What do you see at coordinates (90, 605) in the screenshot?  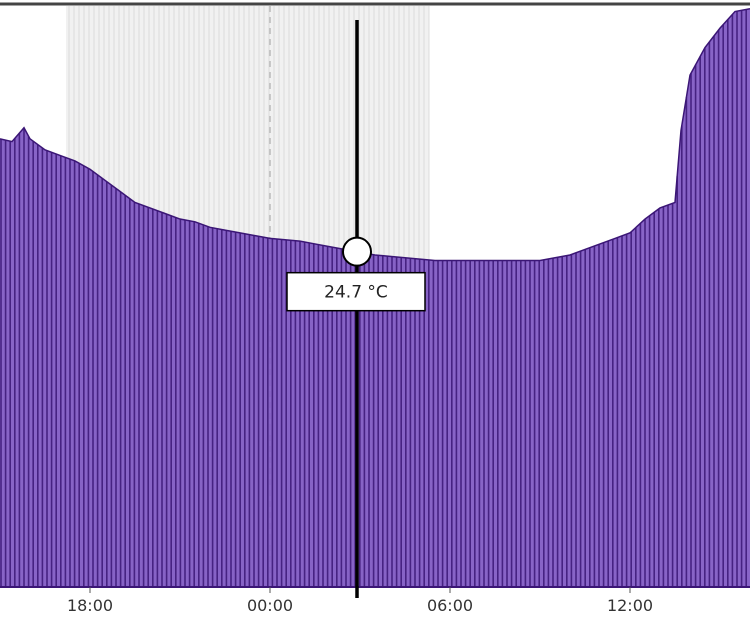 I see `x-tick-label: 18:00` at bounding box center [90, 605].